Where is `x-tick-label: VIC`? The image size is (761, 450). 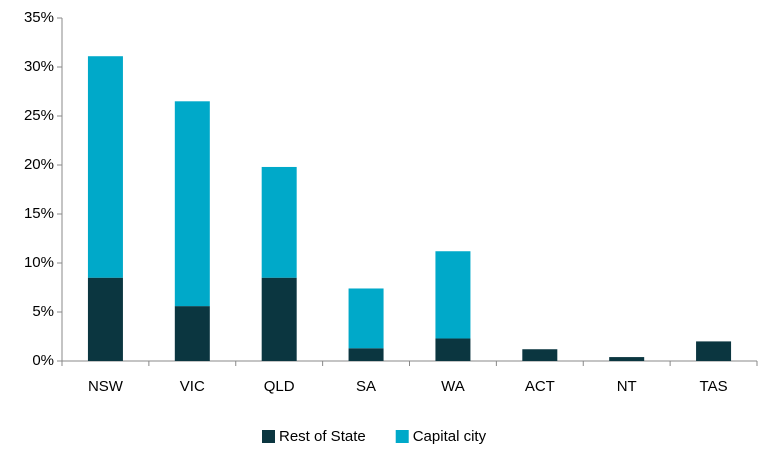
x-tick-label: VIC is located at coordinates (192, 386).